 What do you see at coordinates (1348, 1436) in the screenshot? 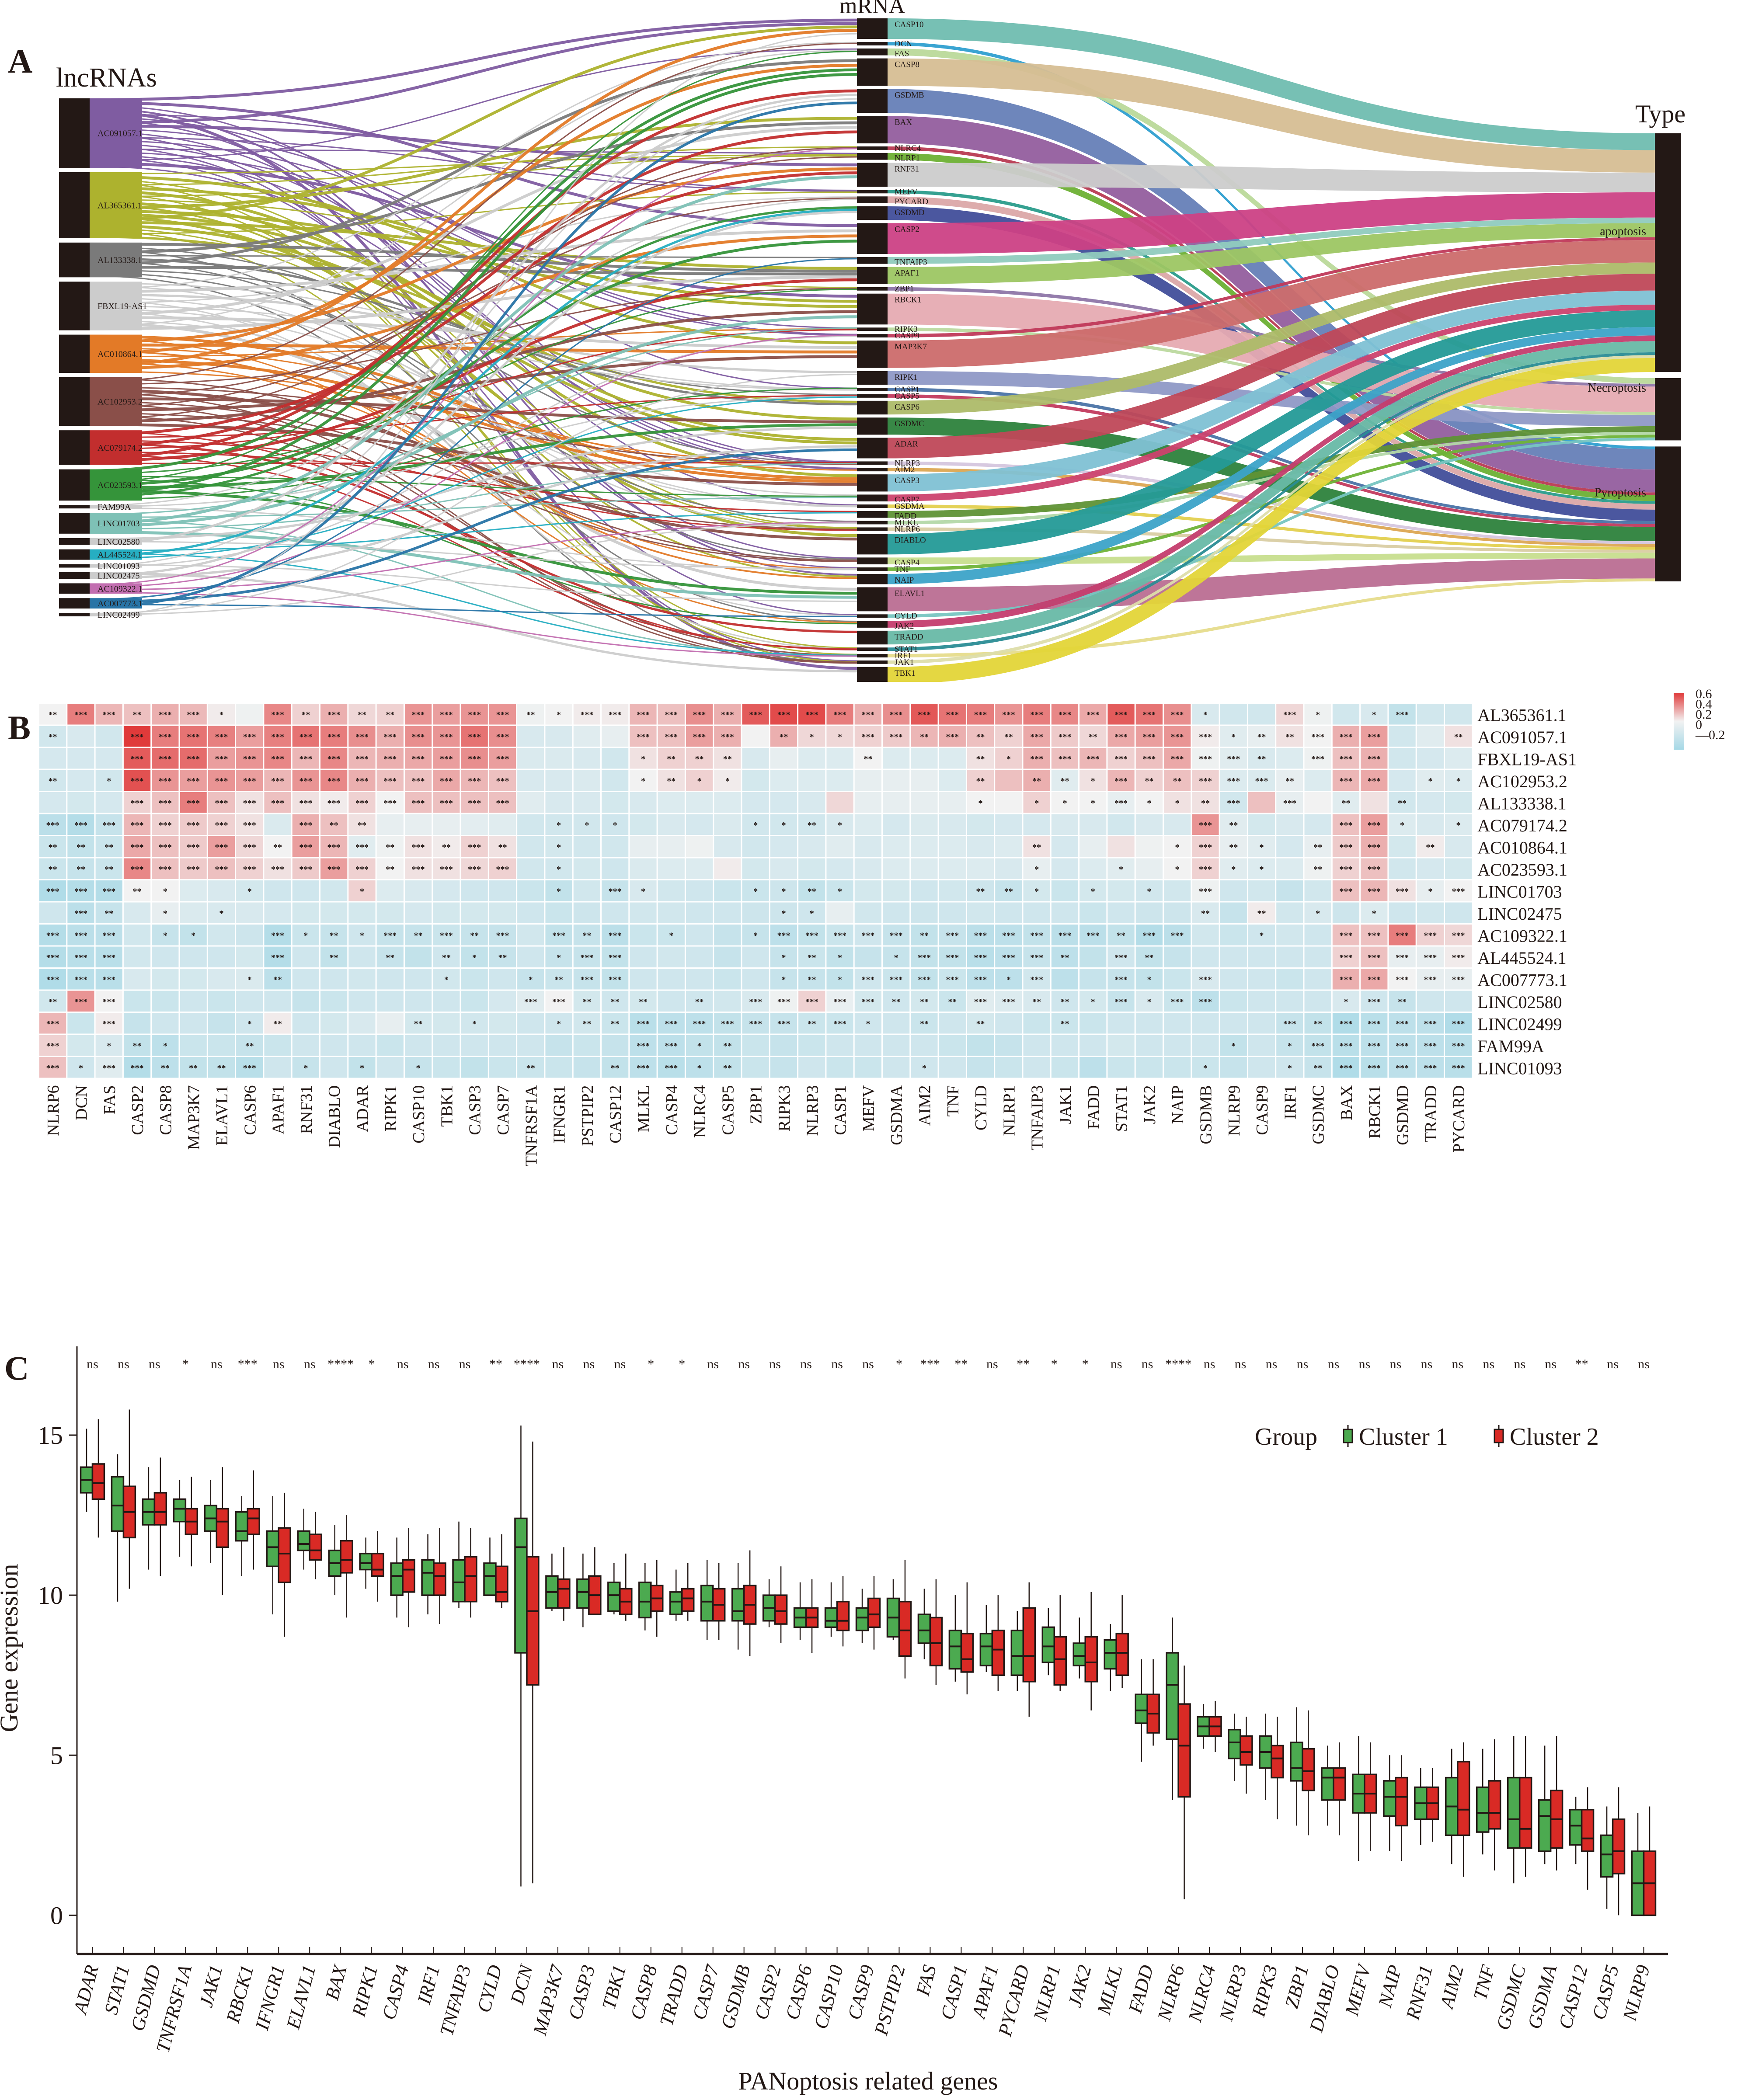
I see `legend-swatch` at bounding box center [1348, 1436].